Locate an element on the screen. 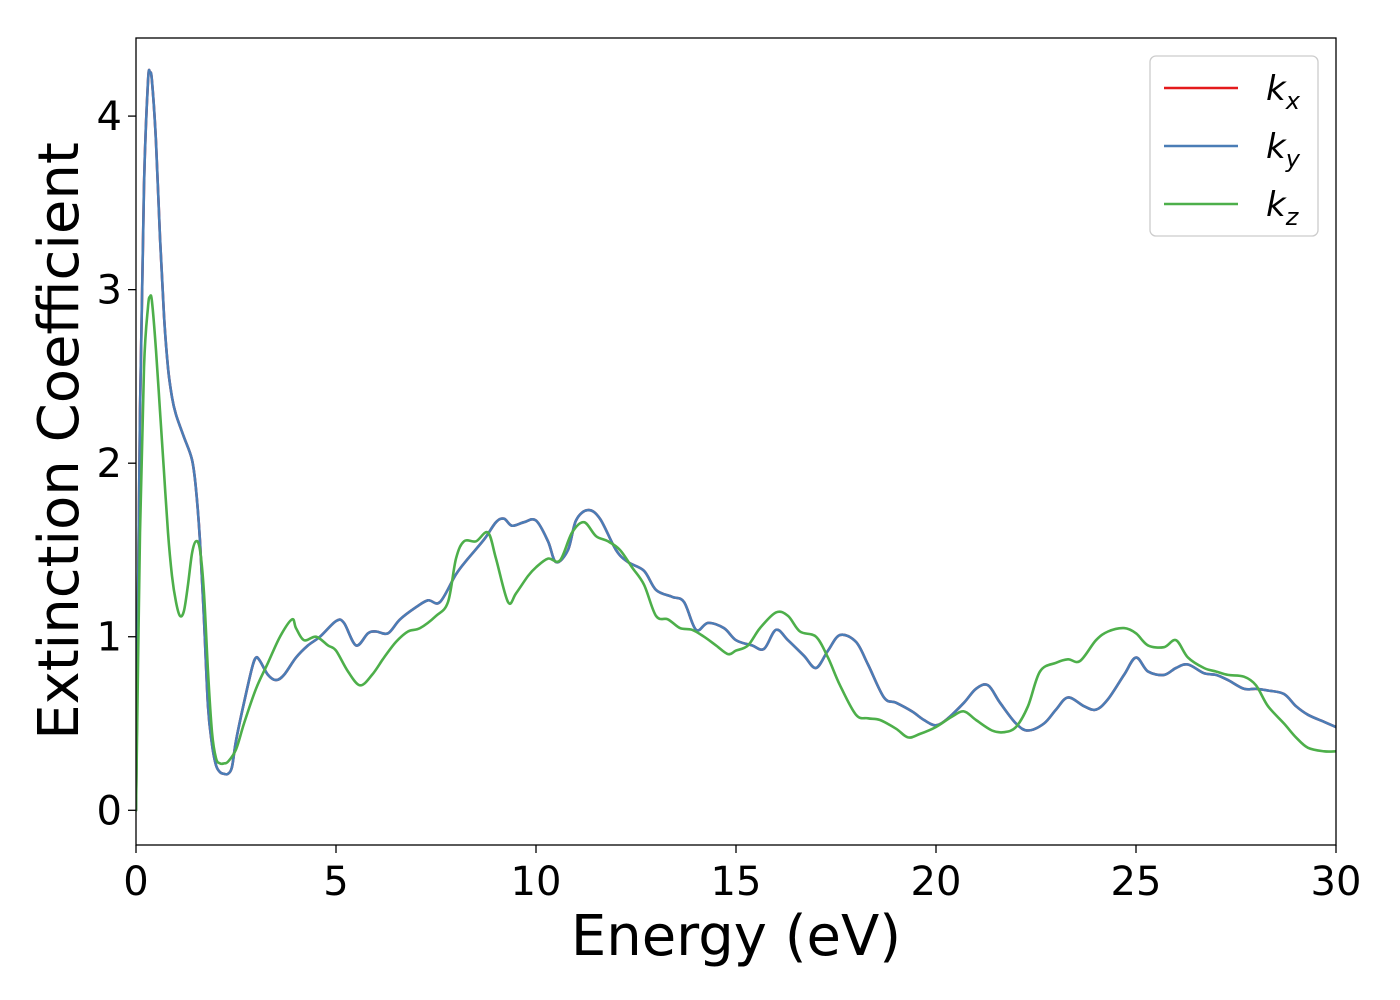 The width and height of the screenshot is (1400, 1000). x-axis-label: Energy (eV) is located at coordinates (736, 936).